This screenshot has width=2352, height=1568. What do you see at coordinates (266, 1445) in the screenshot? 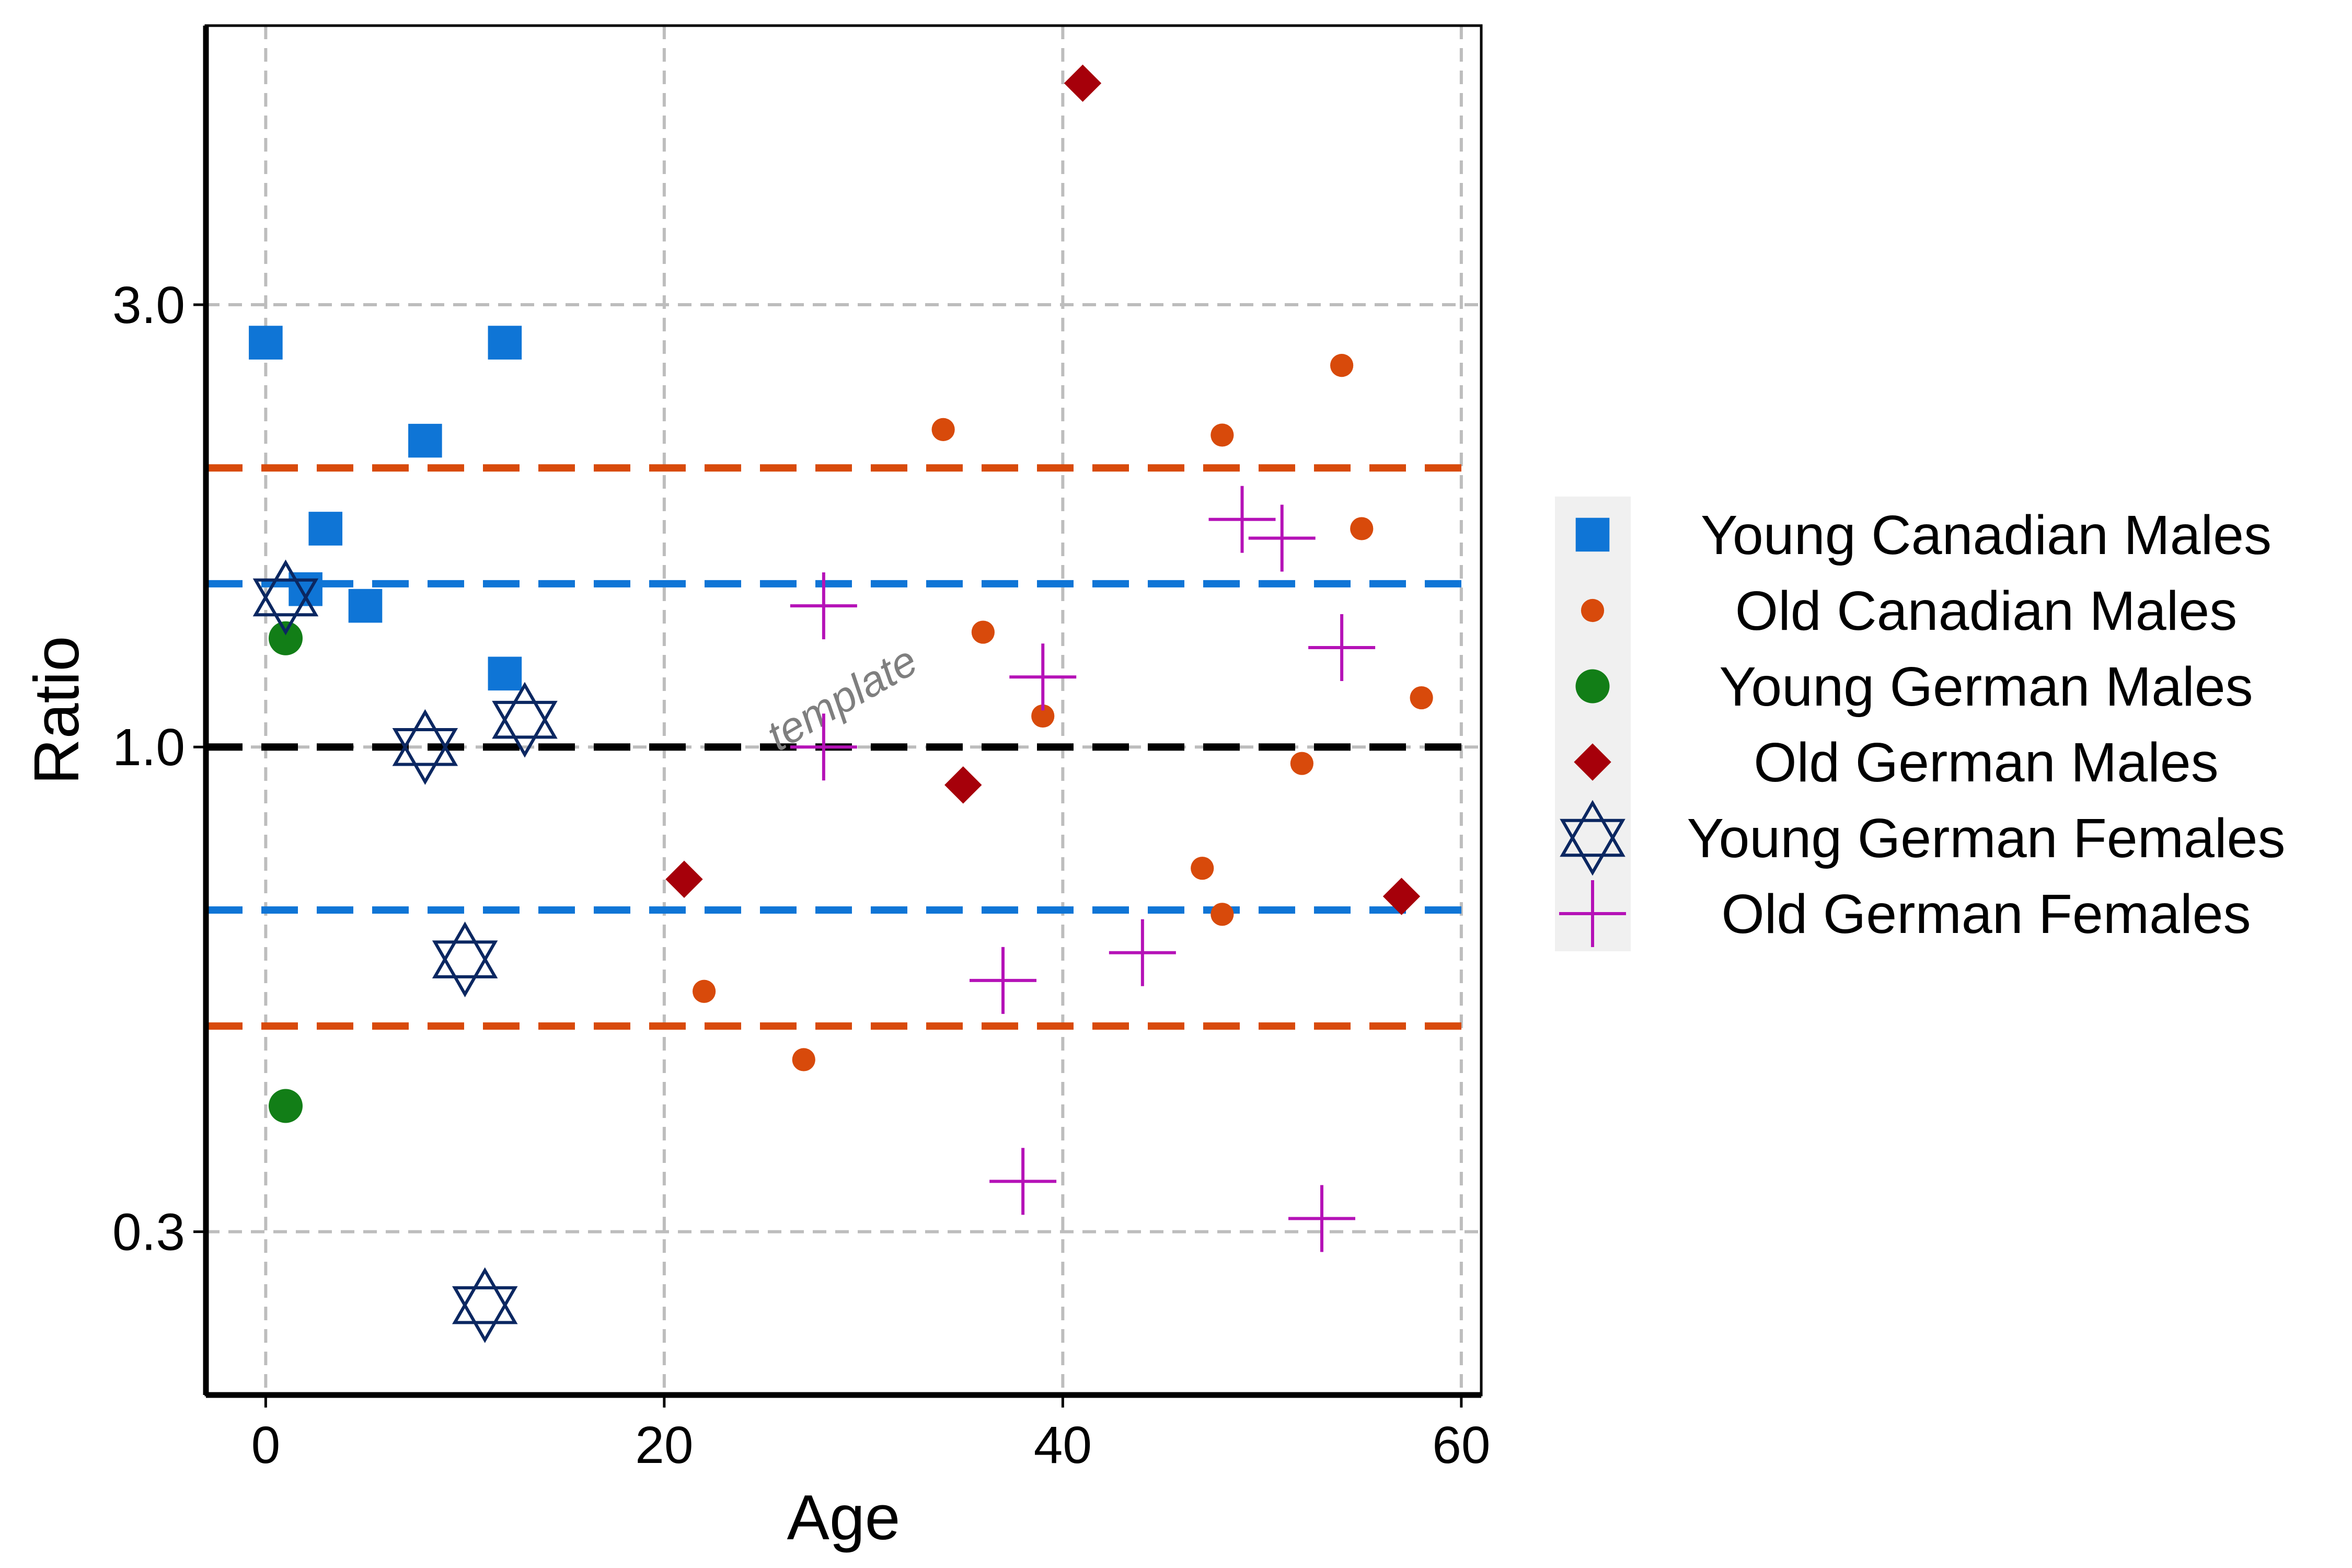
I see `x-tick-label: 0` at bounding box center [266, 1445].